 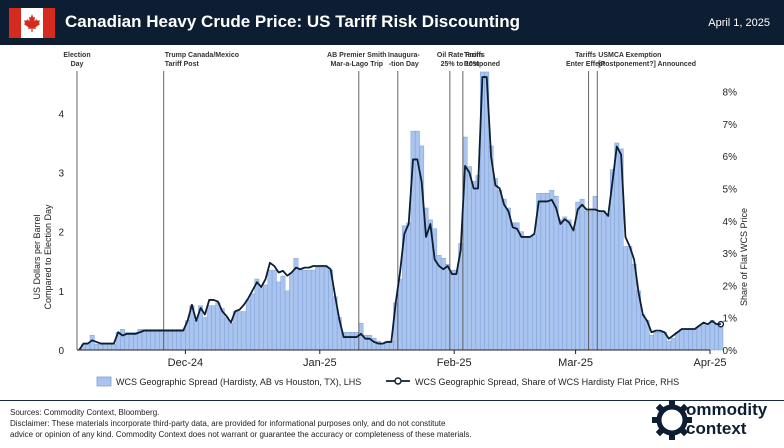 I want to click on x-tick-label: Dec-24, so click(x=185, y=363).